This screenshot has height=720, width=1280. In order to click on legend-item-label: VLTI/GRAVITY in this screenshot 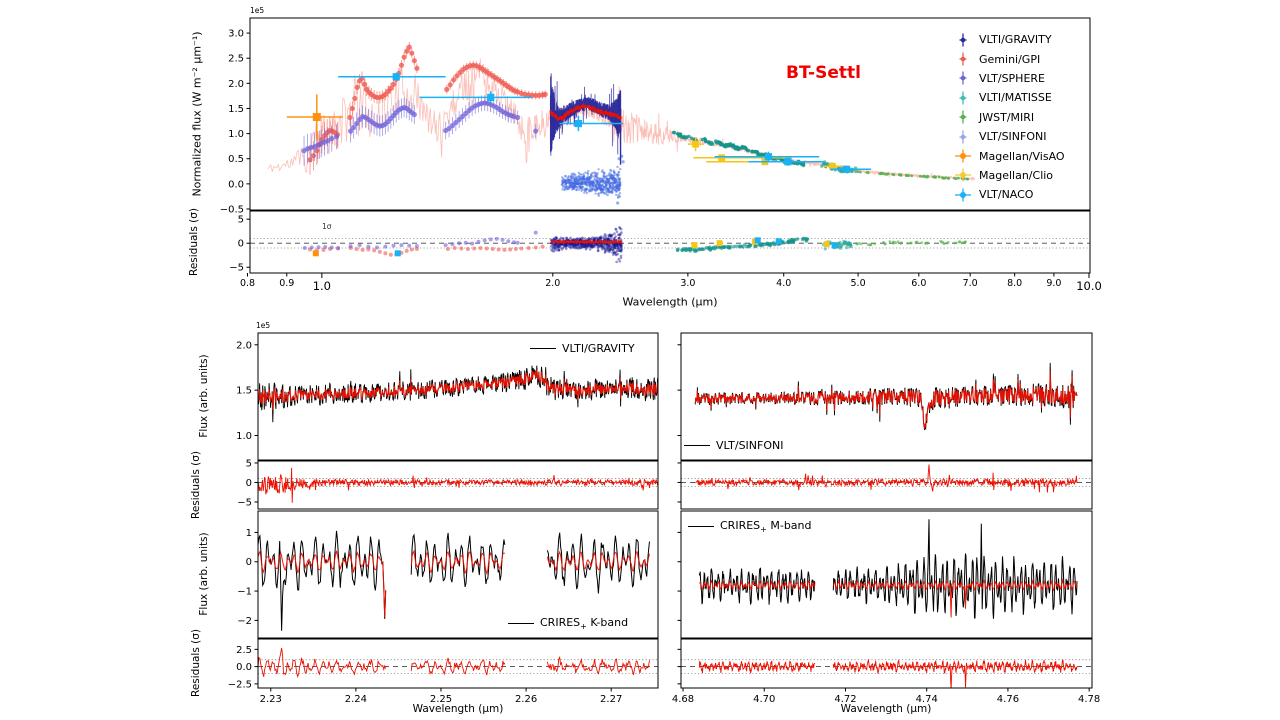, I will do `click(1015, 40)`.